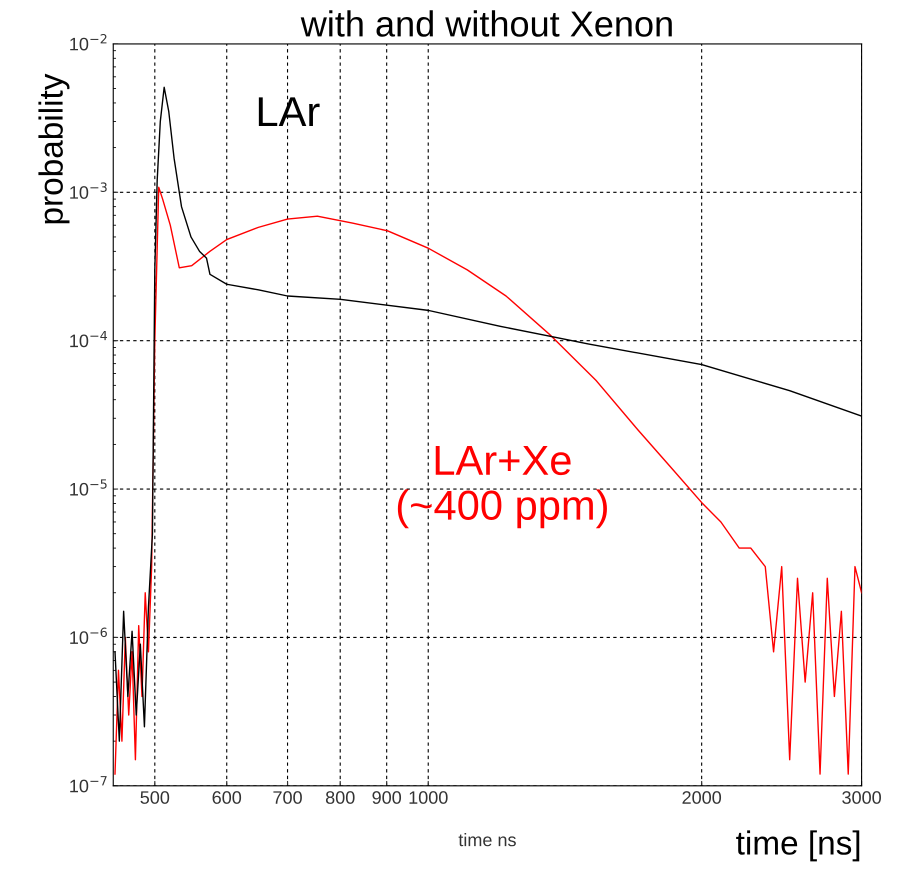 Image resolution: width=906 pixels, height=878 pixels. What do you see at coordinates (88, 42) in the screenshot?
I see `y-tick-label: 10$^{−2}$` at bounding box center [88, 42].